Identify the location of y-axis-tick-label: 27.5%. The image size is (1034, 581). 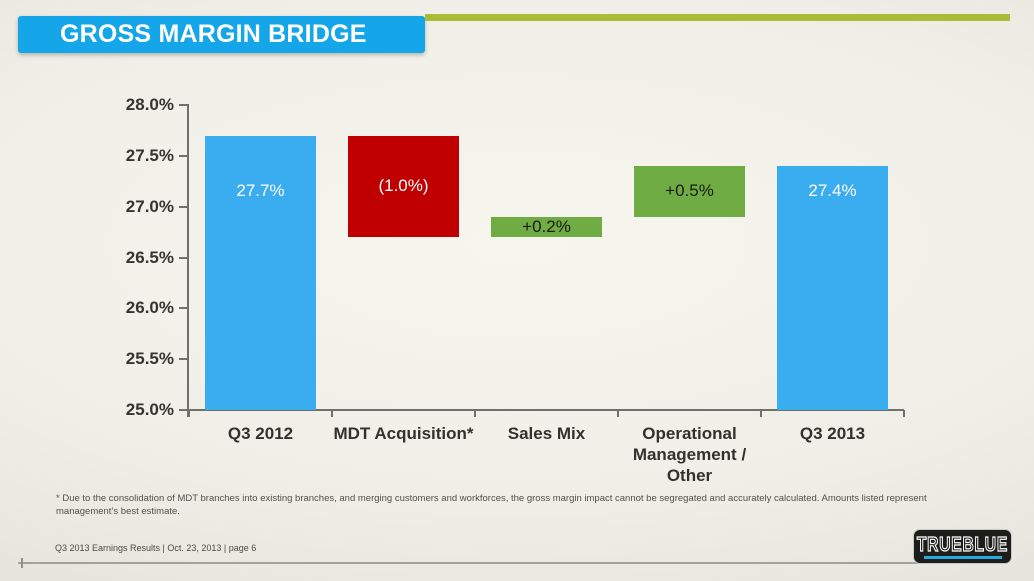
(149, 155).